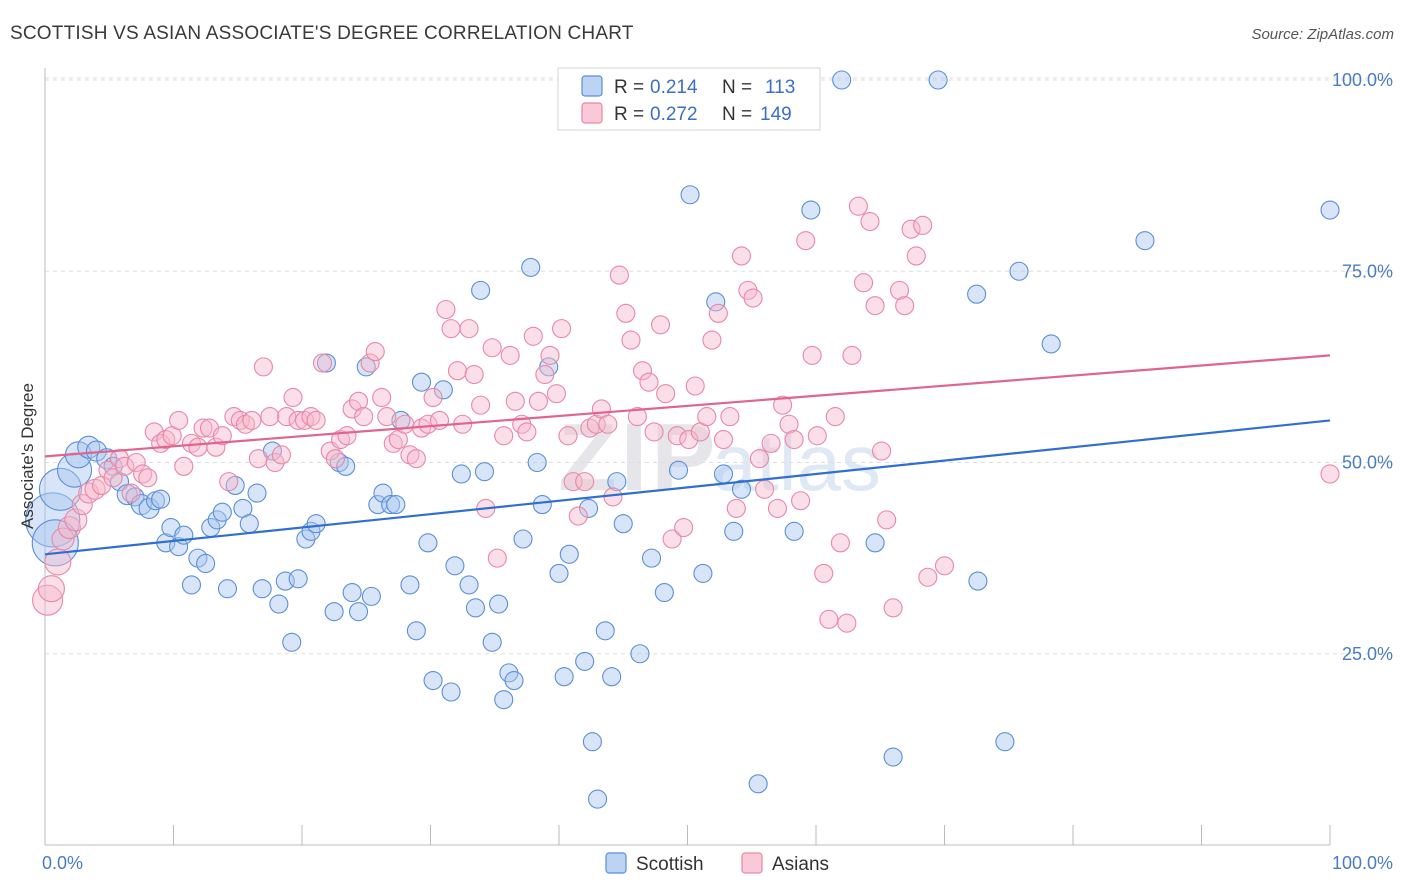  What do you see at coordinates (1367, 654) in the screenshot?
I see `y-tick-label-25: 25.0%` at bounding box center [1367, 654].